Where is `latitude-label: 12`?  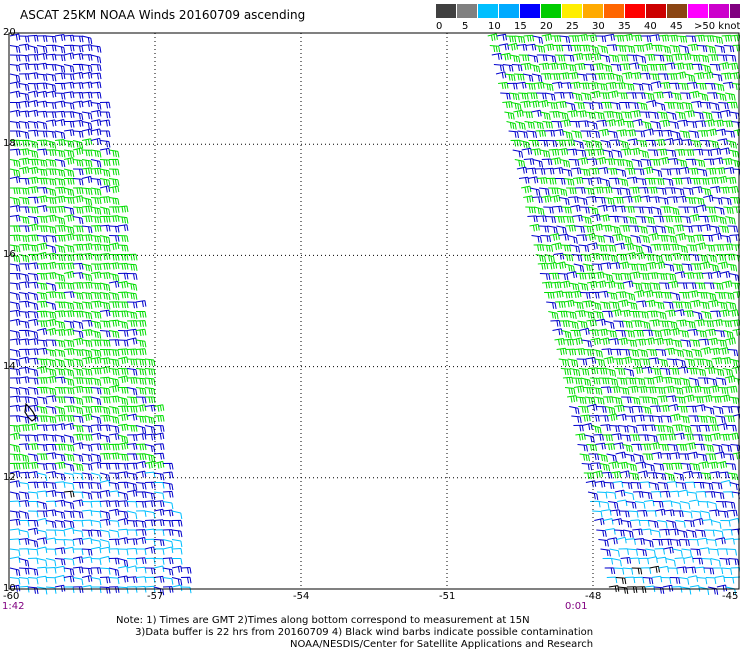
latitude-label: 12 is located at coordinates (9, 477).